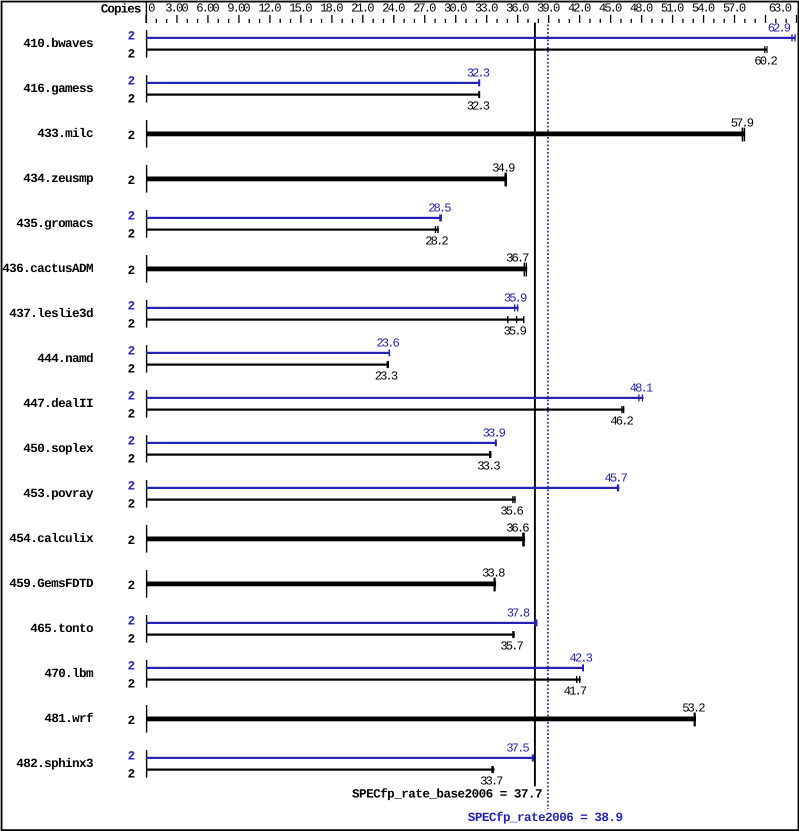 Image resolution: width=799 pixels, height=831 pixels. I want to click on svg-text: 37.8, so click(518, 614).